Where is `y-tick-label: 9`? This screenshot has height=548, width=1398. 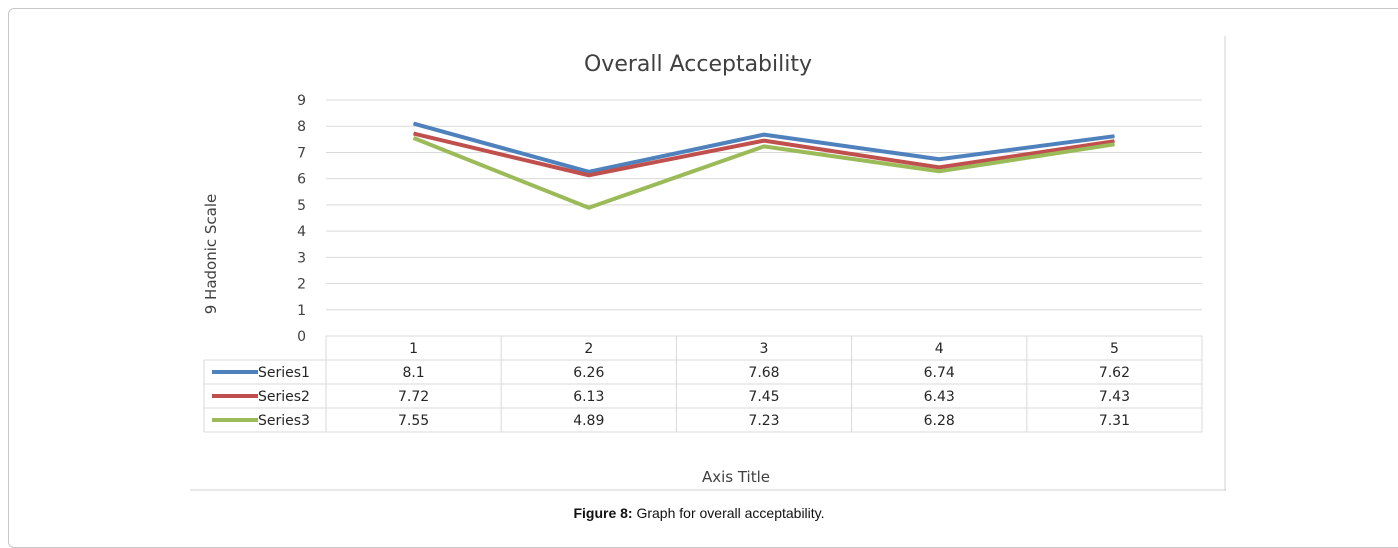 y-tick-label: 9 is located at coordinates (301, 101).